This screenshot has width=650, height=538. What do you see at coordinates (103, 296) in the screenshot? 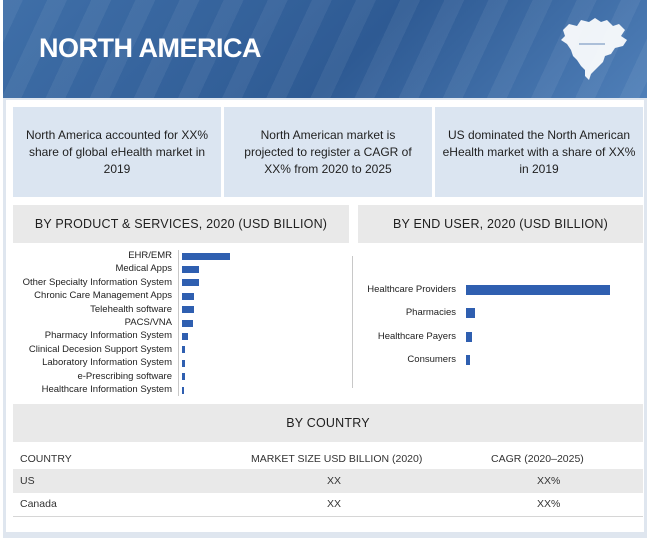
I see `bar-label: Chronic Care Management Apps` at bounding box center [103, 296].